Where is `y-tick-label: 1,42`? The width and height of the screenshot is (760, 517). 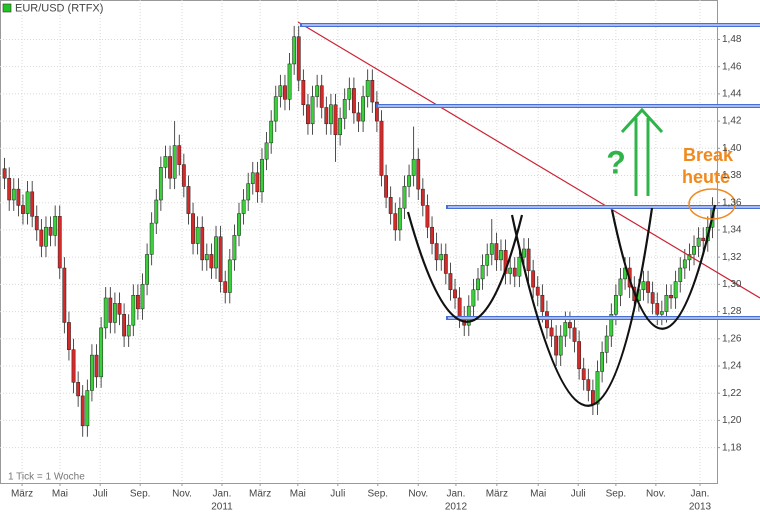 y-tick-label: 1,42 is located at coordinates (732, 121).